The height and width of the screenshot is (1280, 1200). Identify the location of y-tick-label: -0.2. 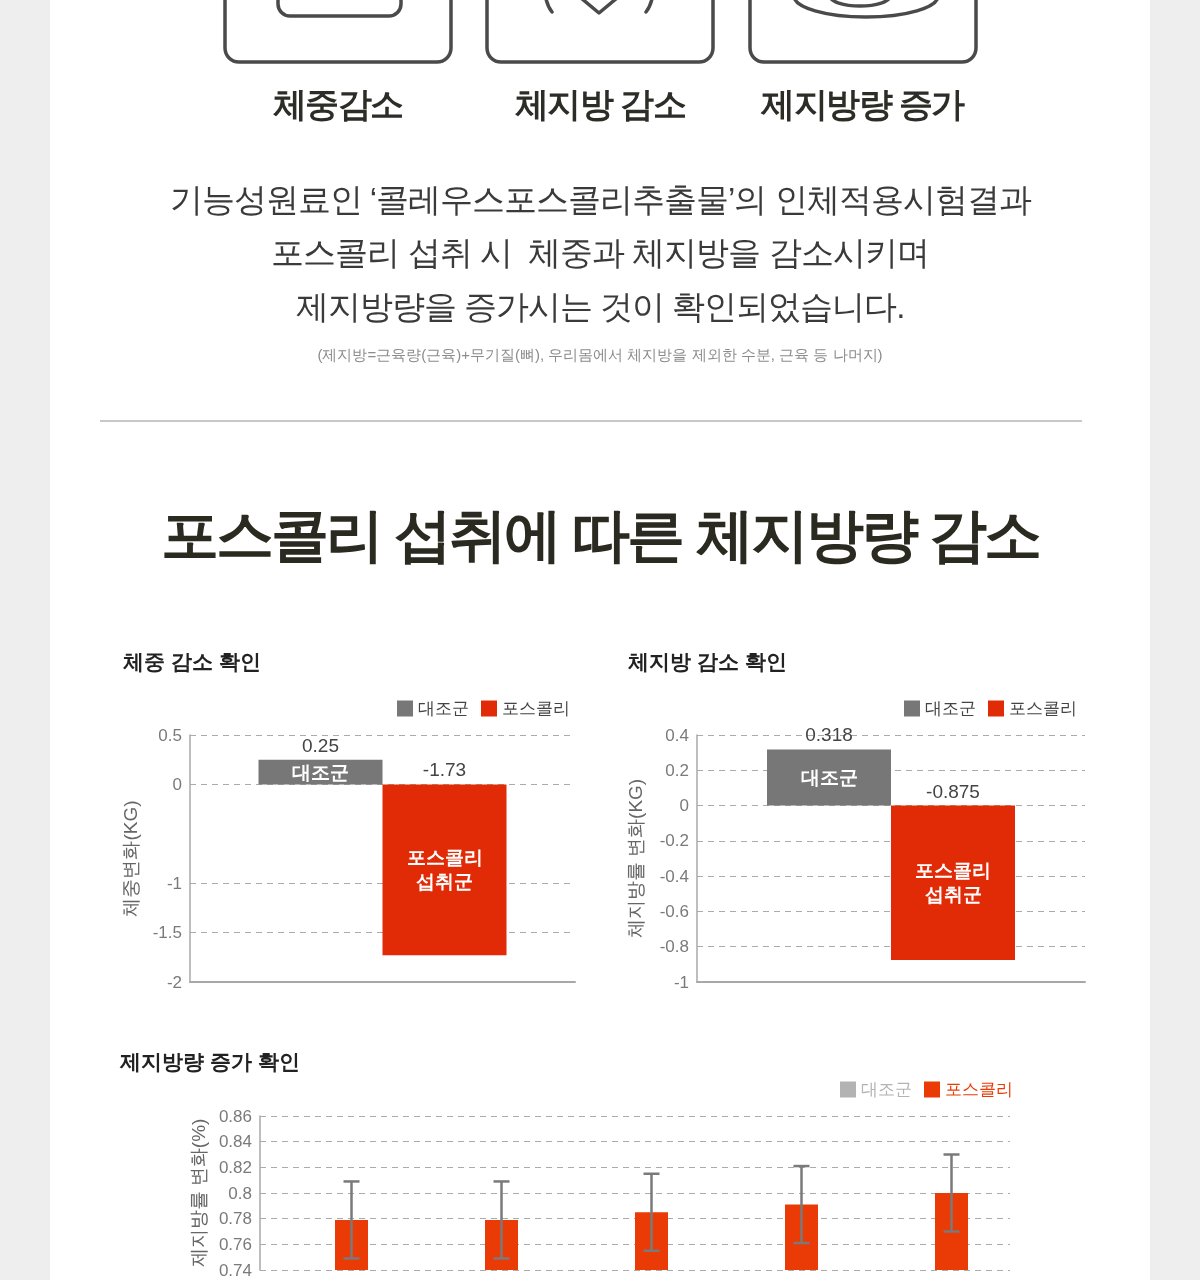
(674, 841).